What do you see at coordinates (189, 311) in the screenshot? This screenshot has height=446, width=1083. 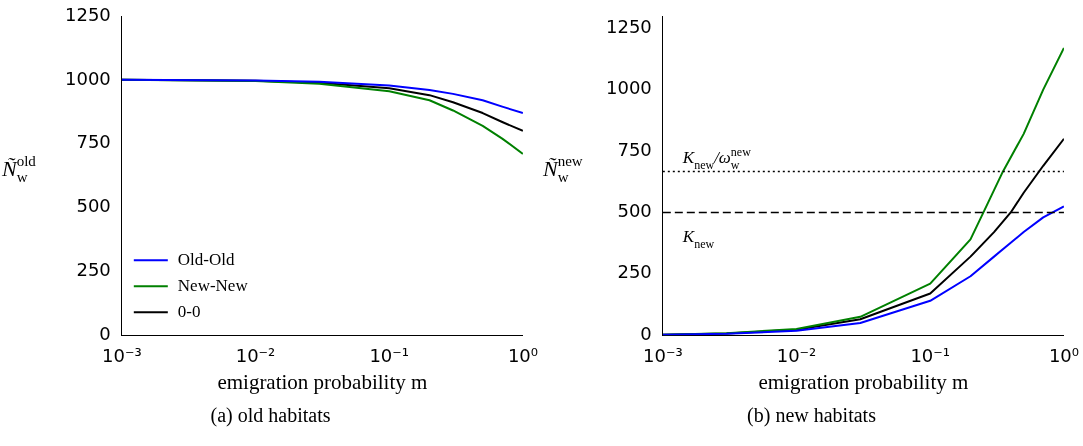 I see `legend-label: 0-0` at bounding box center [189, 311].